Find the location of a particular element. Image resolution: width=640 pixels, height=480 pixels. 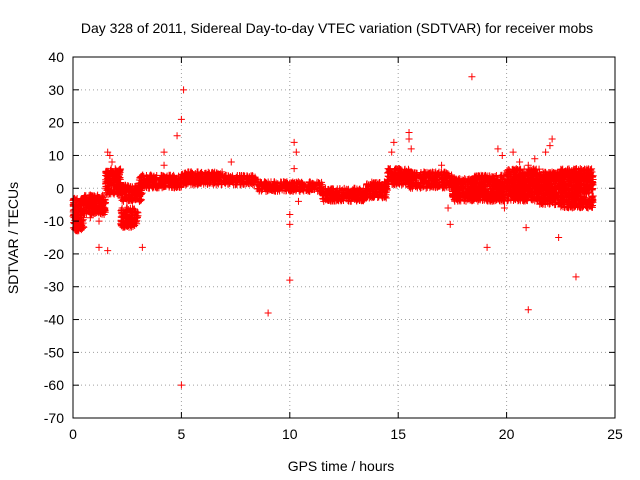

y-tick-label: -20 is located at coordinates (54, 254).